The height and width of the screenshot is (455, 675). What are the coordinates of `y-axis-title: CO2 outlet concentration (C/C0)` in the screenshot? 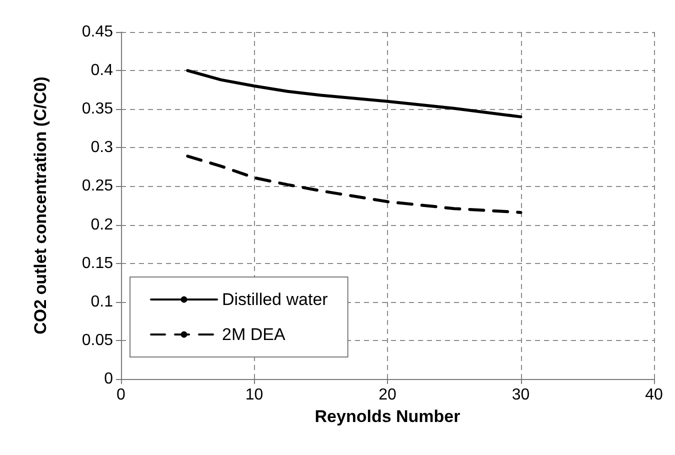 It's located at (40, 205).